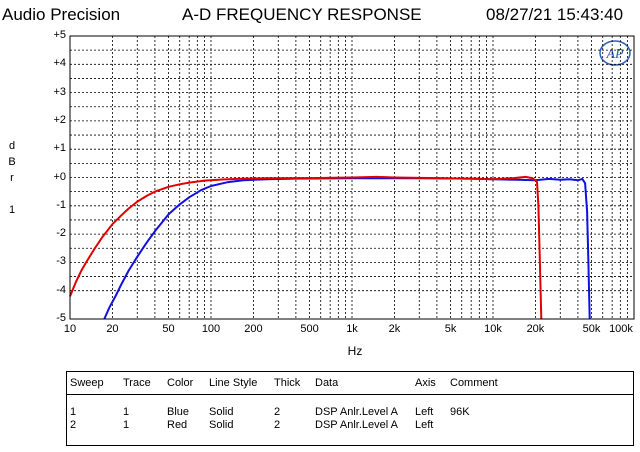  Describe the element at coordinates (177, 425) in the screenshot. I see `legend-cell: Red` at that location.